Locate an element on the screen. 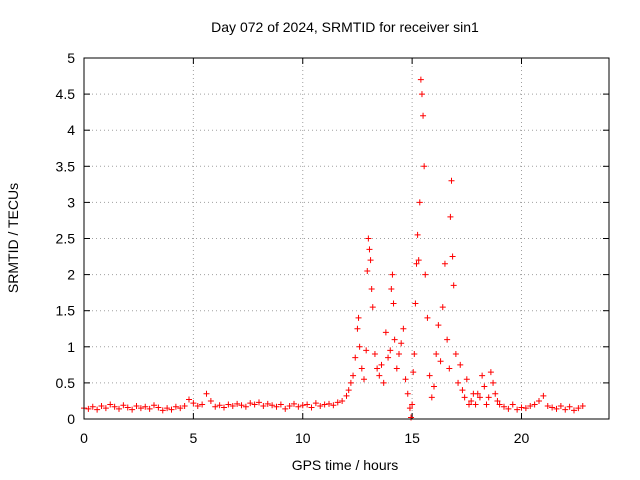 The width and height of the screenshot is (640, 480). y-tick-label: 0 is located at coordinates (71, 419).